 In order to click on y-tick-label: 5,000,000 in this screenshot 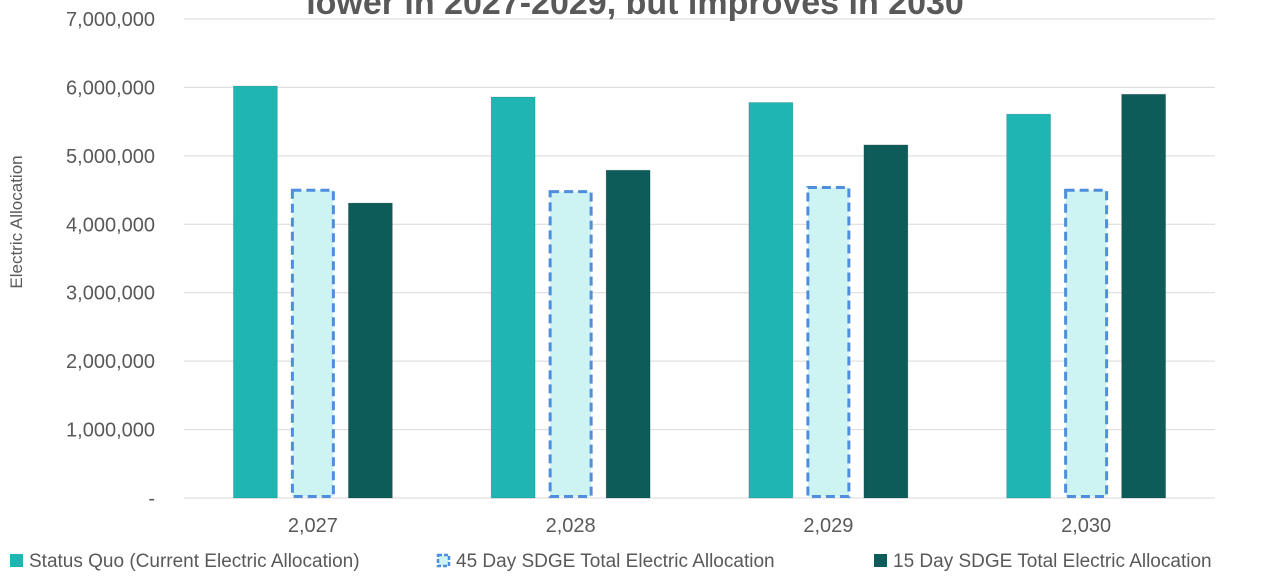, I will do `click(110, 157)`.